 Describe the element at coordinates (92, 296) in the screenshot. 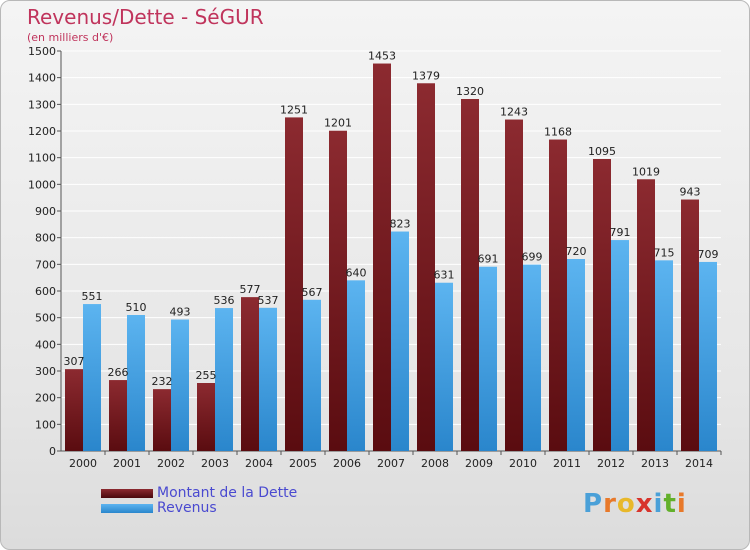

I see `revenue-value-label: 551` at that location.